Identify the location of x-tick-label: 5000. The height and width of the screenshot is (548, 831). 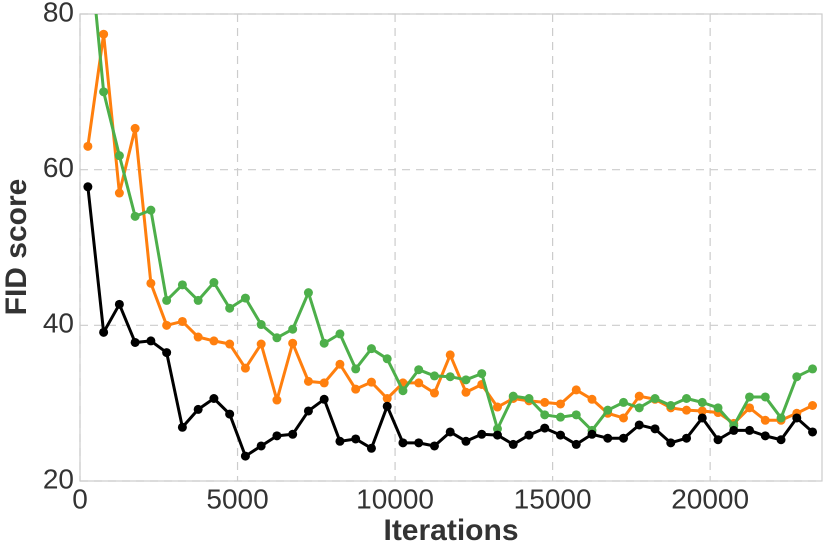
(237, 498).